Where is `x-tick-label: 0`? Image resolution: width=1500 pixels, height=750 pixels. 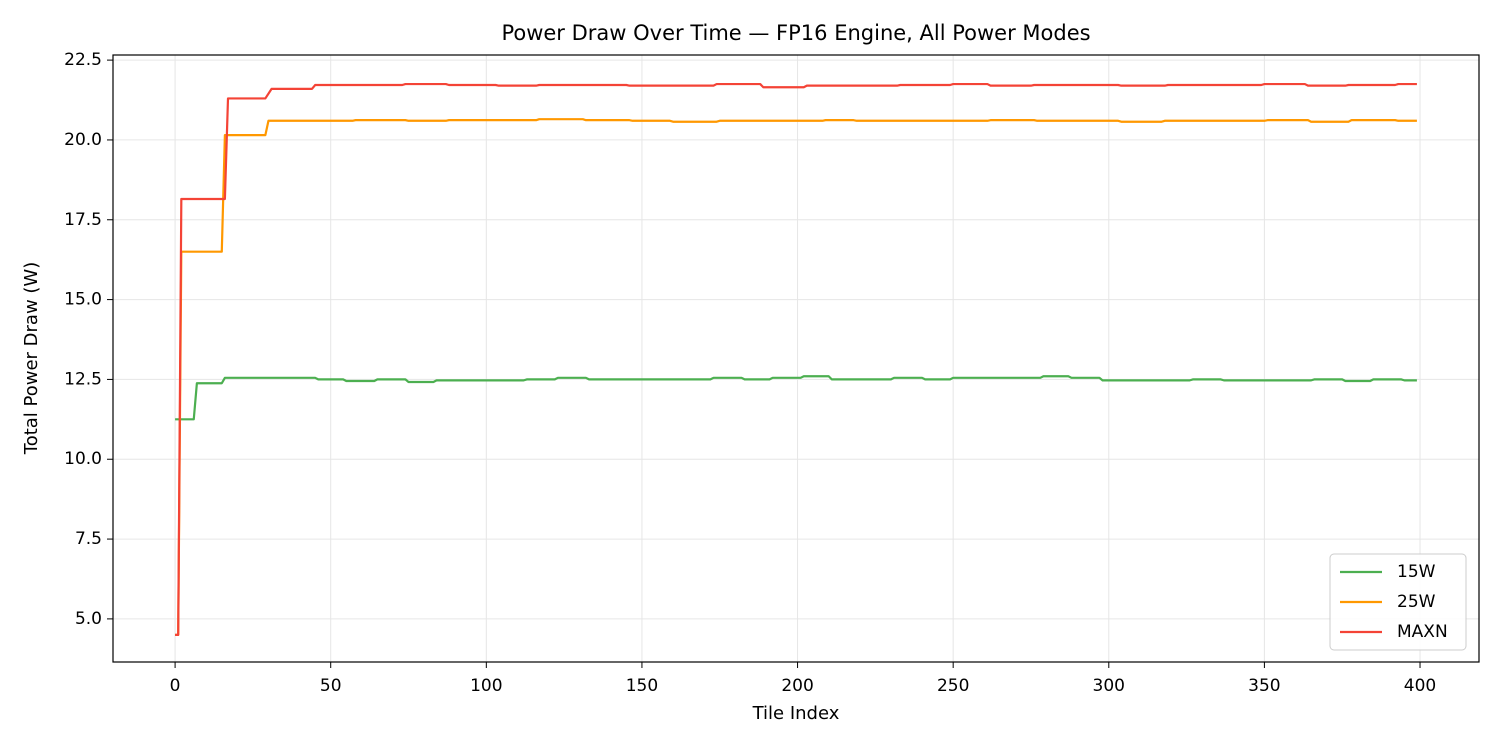 x-tick-label: 0 is located at coordinates (175, 686).